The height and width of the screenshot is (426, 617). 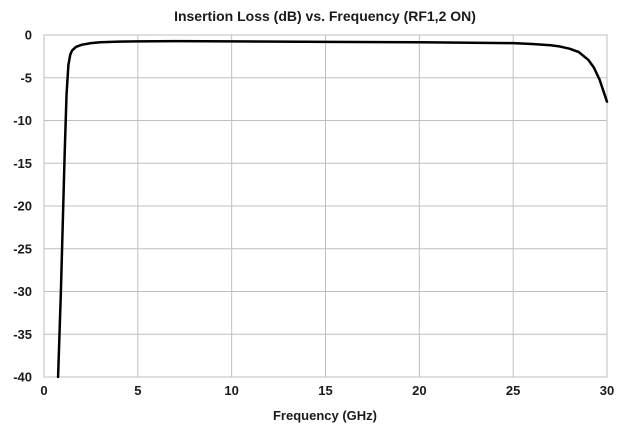 What do you see at coordinates (43, 390) in the screenshot?
I see `x-tick-label: 0` at bounding box center [43, 390].